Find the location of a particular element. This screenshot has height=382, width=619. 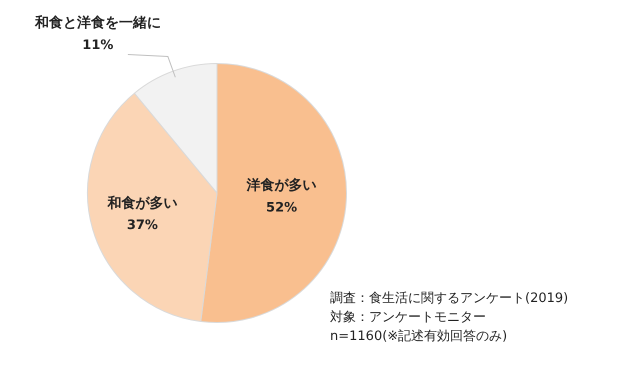

text: n=1160(※記述有効回答のみ) is located at coordinates (419, 337).